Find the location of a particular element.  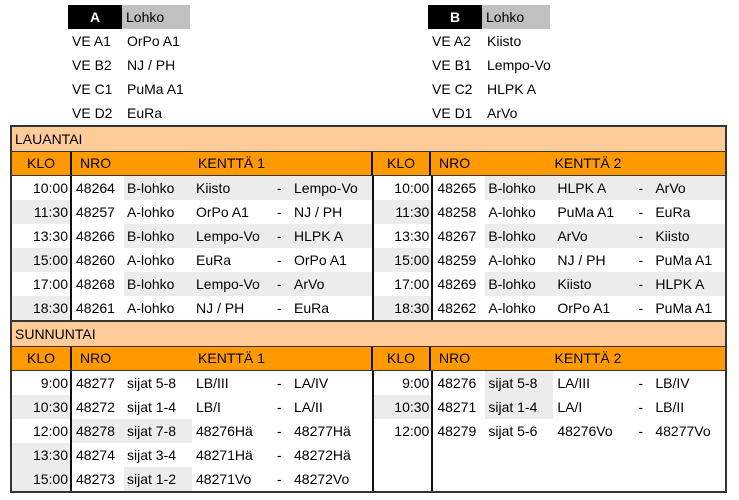

match-number: 48279 is located at coordinates (457, 431).